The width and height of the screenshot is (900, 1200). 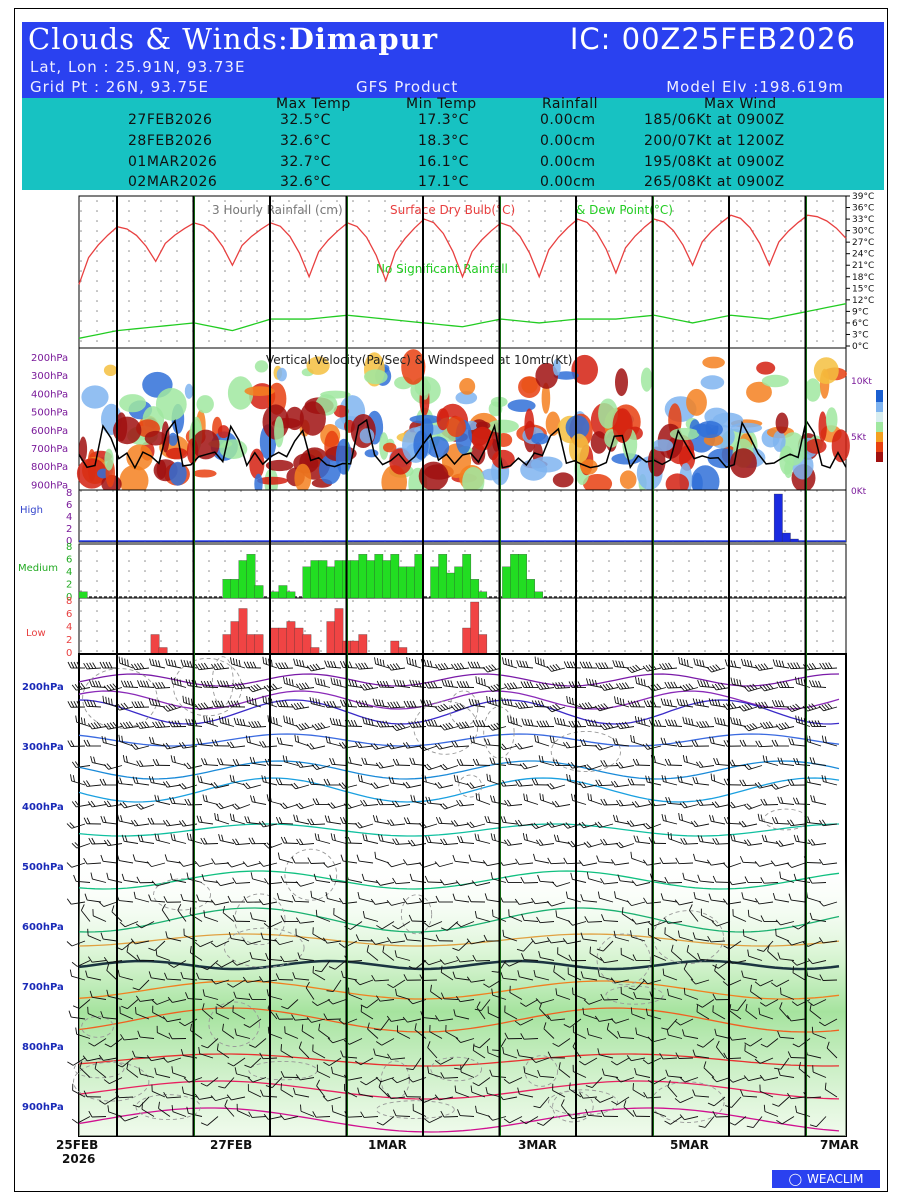 I want to click on grid-point: Grid Pt : 26N, 93.75E, so click(x=120, y=87).